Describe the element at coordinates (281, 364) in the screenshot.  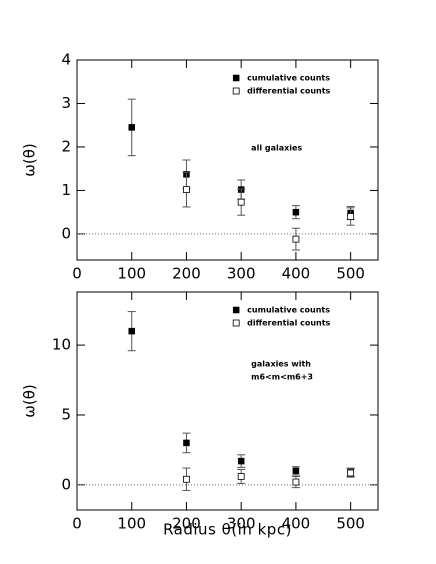
I see `annotation: galaxies with` at that location.